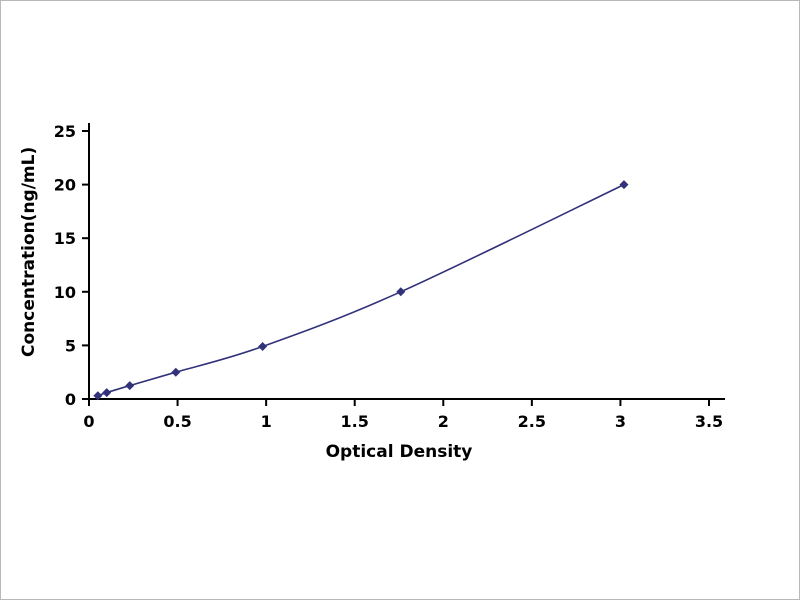 The width and height of the screenshot is (800, 600). I want to click on x-tick-label: 3, so click(620, 421).